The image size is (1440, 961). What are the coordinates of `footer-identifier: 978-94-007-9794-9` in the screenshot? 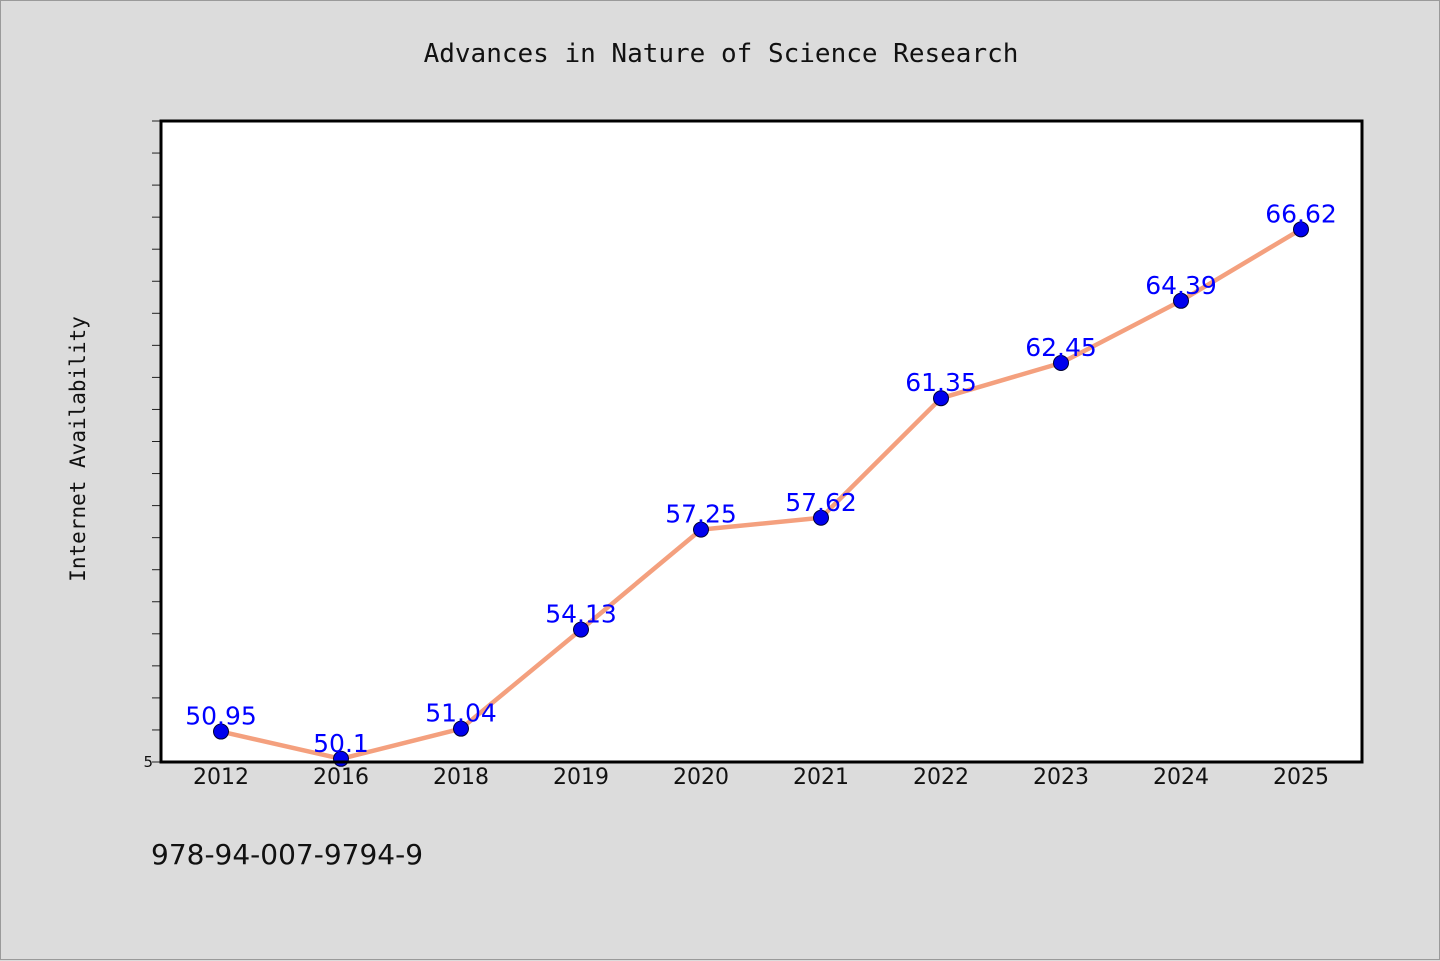 It's located at (287, 854).